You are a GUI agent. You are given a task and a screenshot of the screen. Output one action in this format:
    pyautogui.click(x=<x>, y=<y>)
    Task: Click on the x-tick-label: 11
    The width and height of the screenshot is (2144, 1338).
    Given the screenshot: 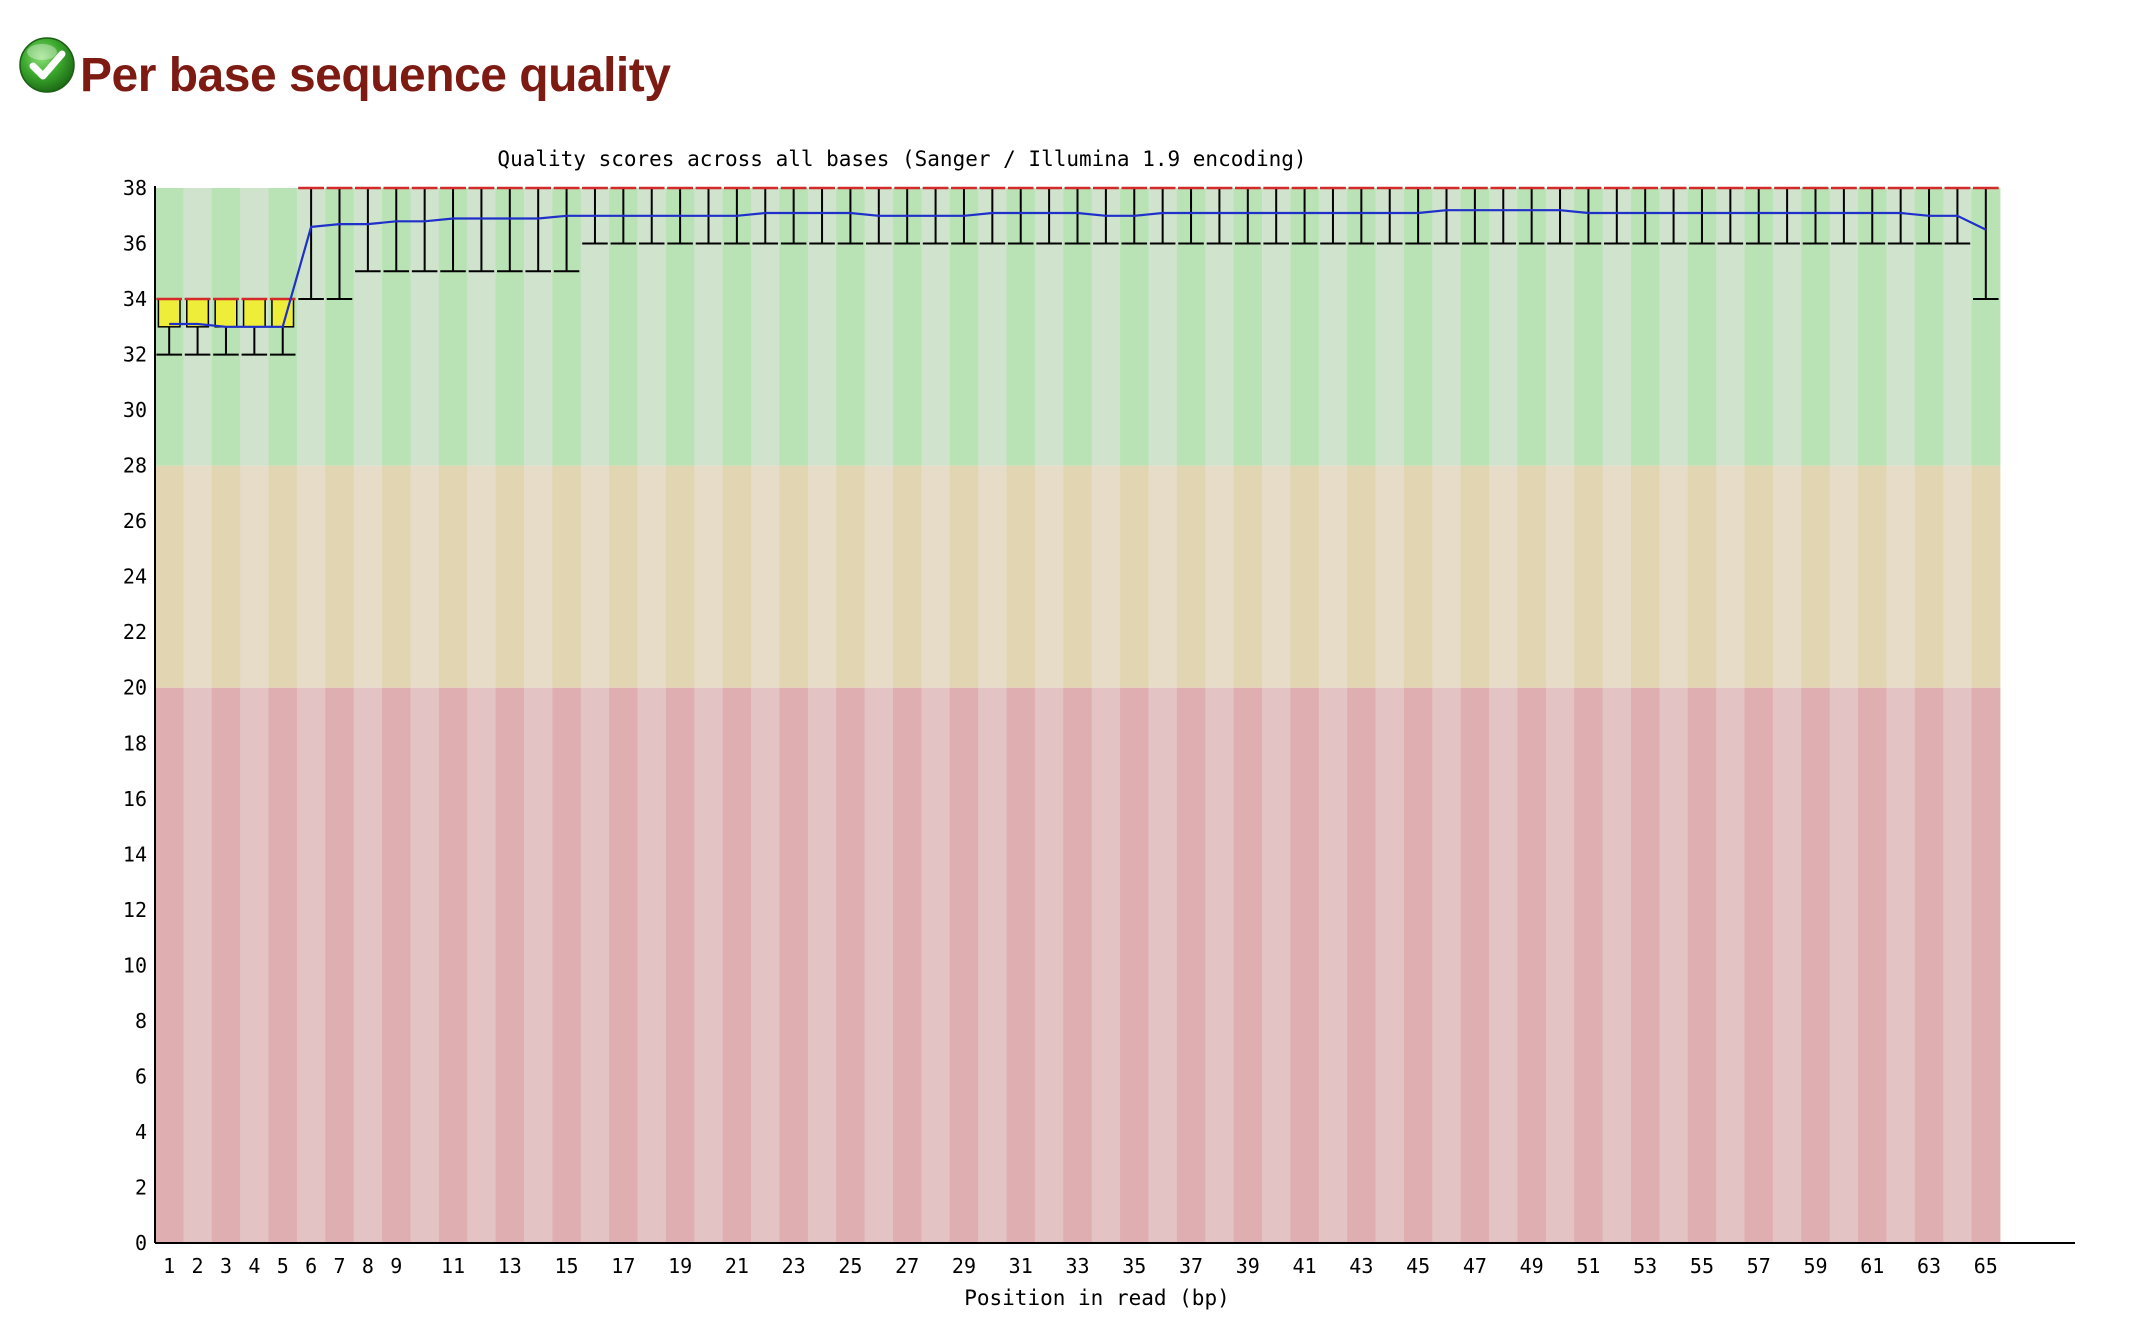 What is the action you would take?
    pyautogui.click(x=453, y=1266)
    